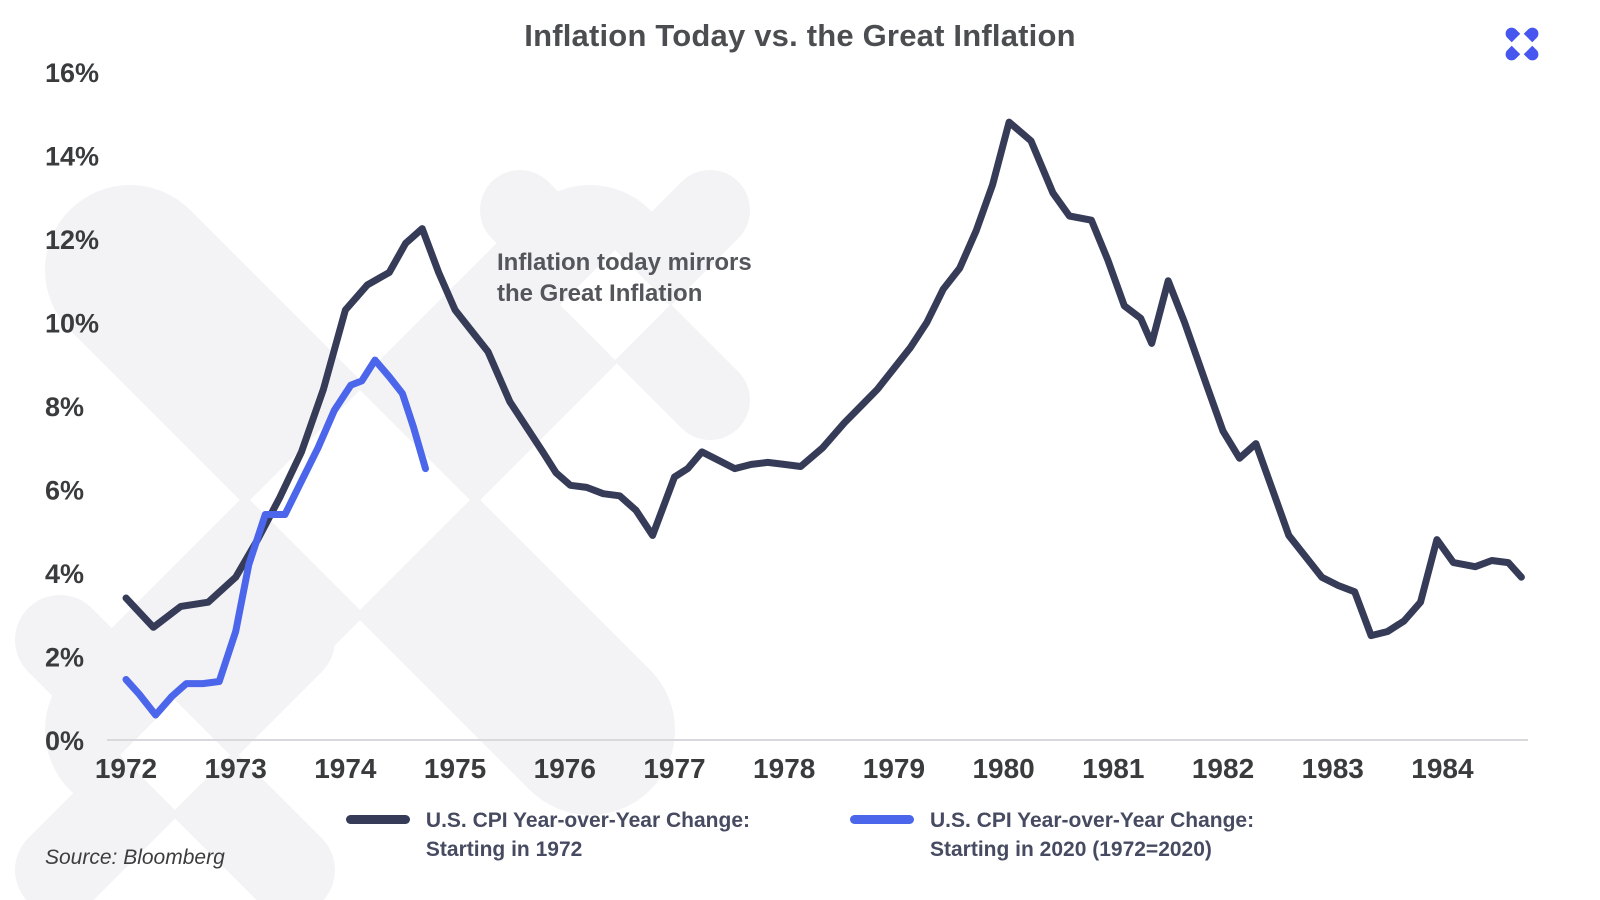 This screenshot has width=1600, height=900. Describe the element at coordinates (64, 574) in the screenshot. I see `y-tick-label: 4%` at that location.